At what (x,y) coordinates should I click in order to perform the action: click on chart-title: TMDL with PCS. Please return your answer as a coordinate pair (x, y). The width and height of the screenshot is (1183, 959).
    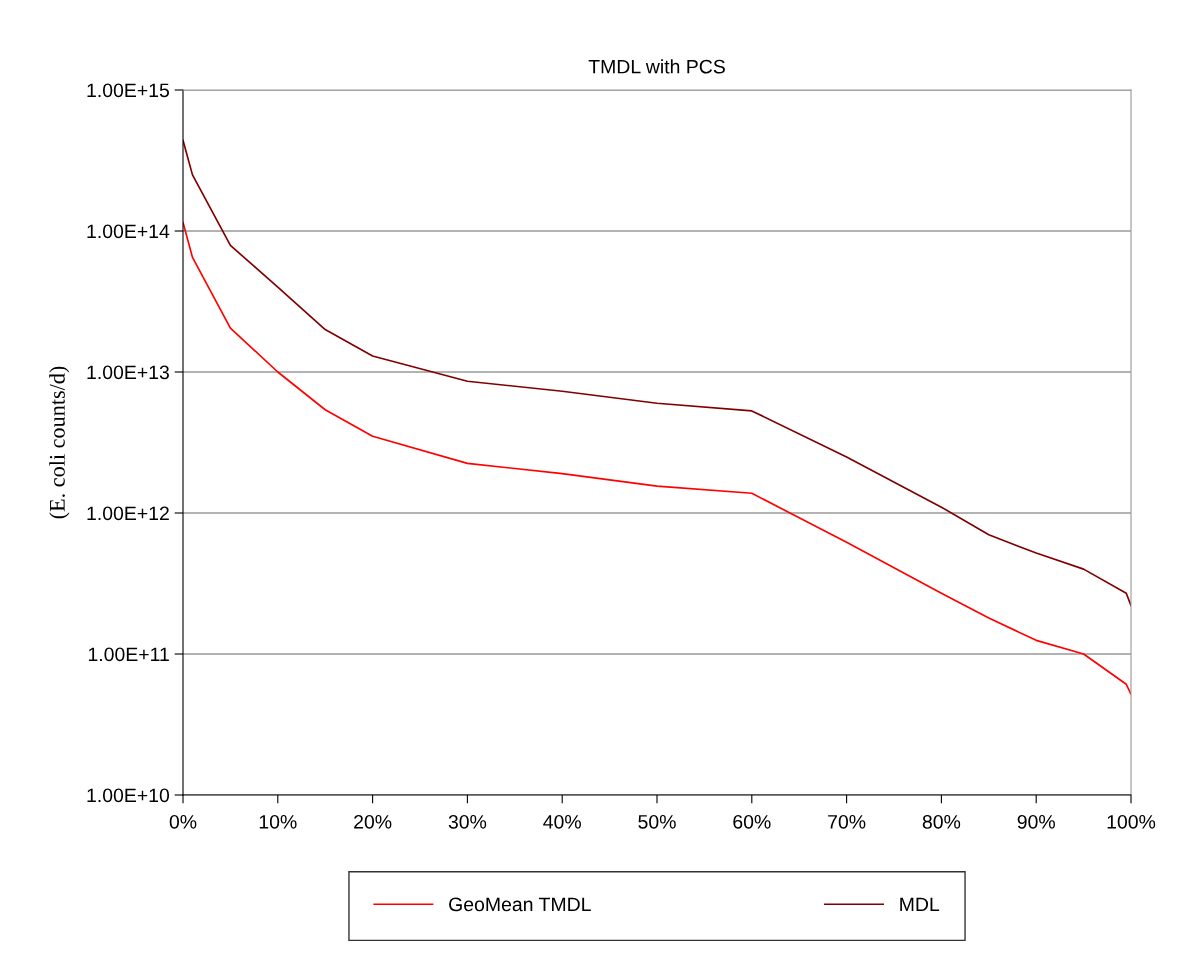
    Looking at the image, I should click on (656, 66).